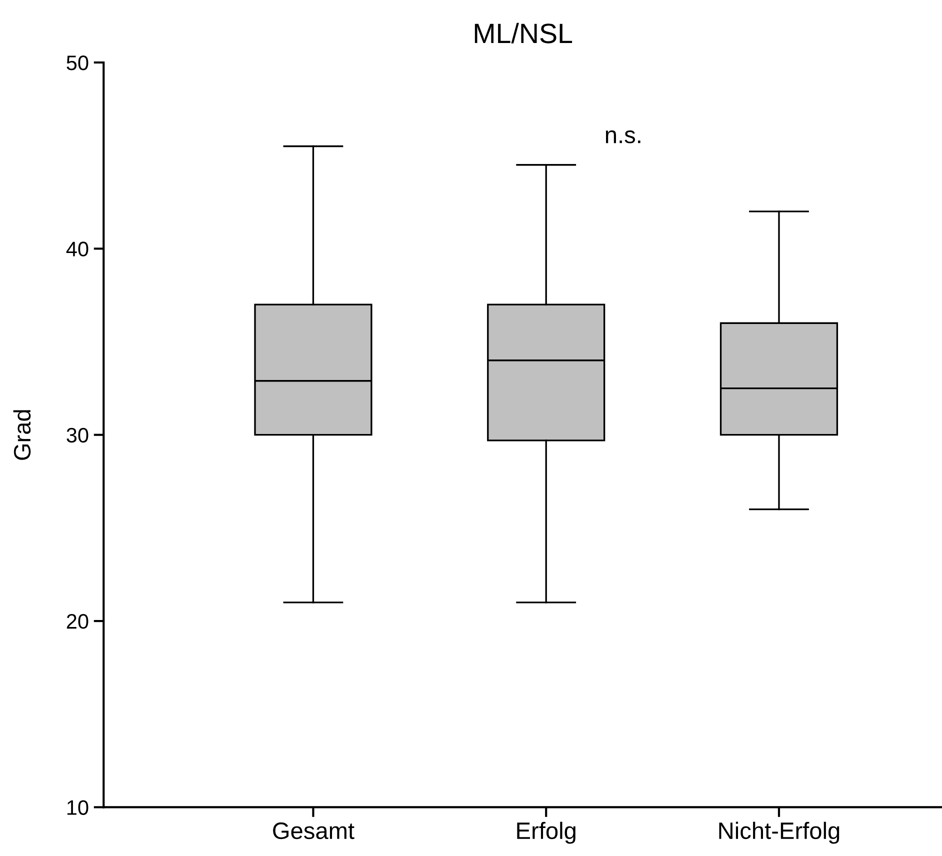  What do you see at coordinates (77, 807) in the screenshot?
I see `y-tick-label: 10` at bounding box center [77, 807].